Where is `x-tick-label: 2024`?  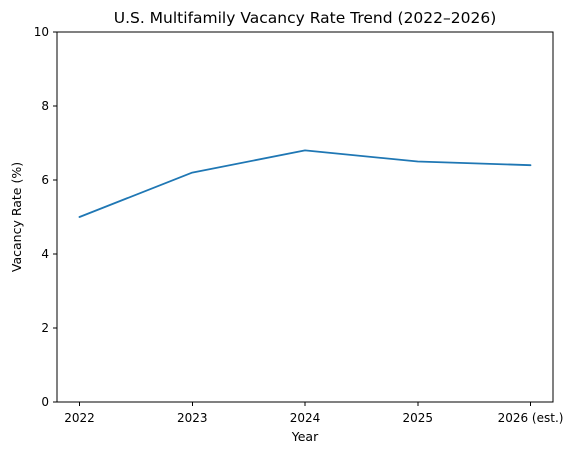 x-tick-label: 2024 is located at coordinates (305, 418).